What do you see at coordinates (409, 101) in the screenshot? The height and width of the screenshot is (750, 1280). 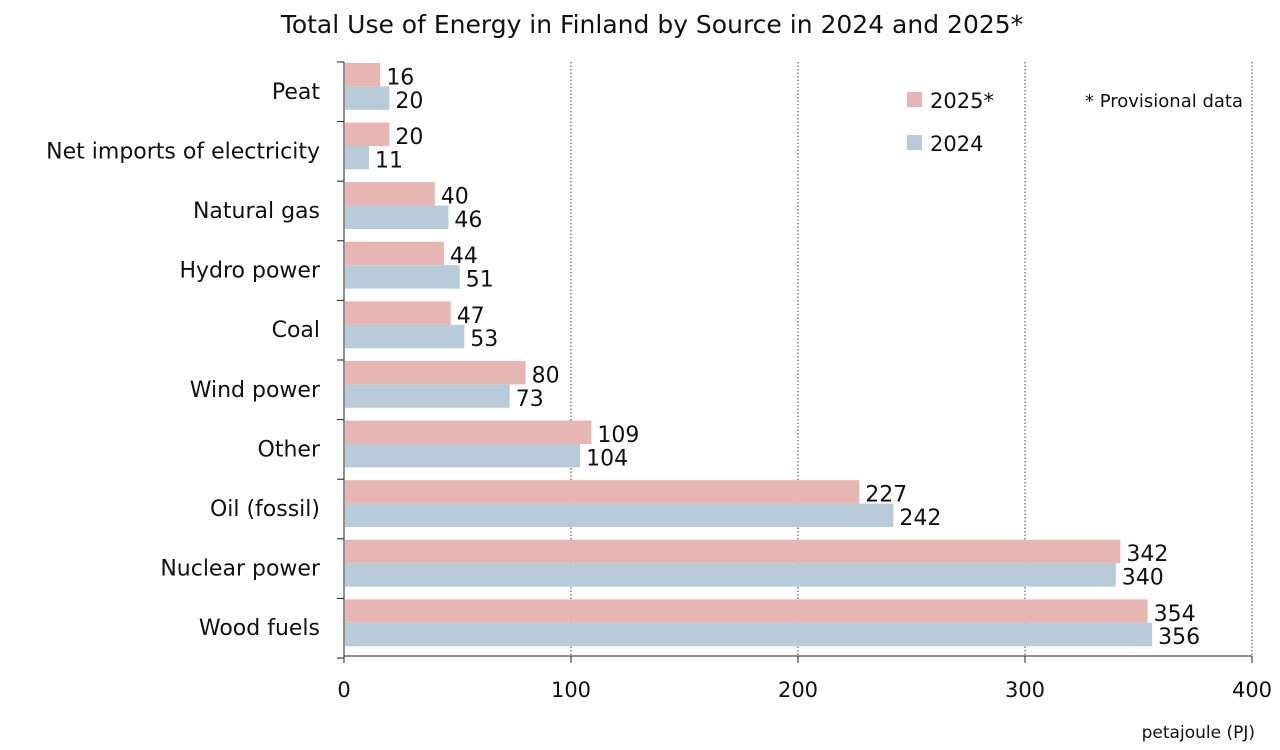 I see `value-label-peat-2024: 20` at bounding box center [409, 101].